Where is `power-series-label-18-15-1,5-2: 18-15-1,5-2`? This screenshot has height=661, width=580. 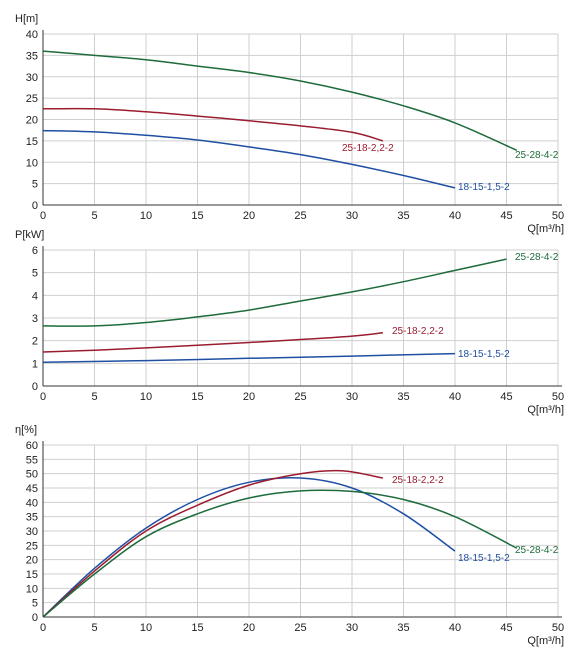 power-series-label-18-15-1,5-2: 18-15-1,5-2 is located at coordinates (484, 354).